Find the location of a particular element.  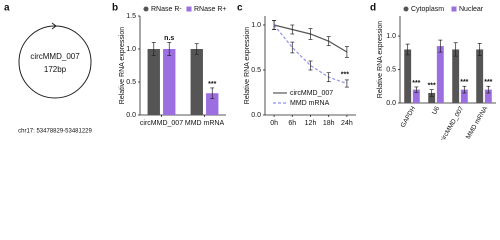

x-tick-label: U6 is located at coordinates (436, 110).